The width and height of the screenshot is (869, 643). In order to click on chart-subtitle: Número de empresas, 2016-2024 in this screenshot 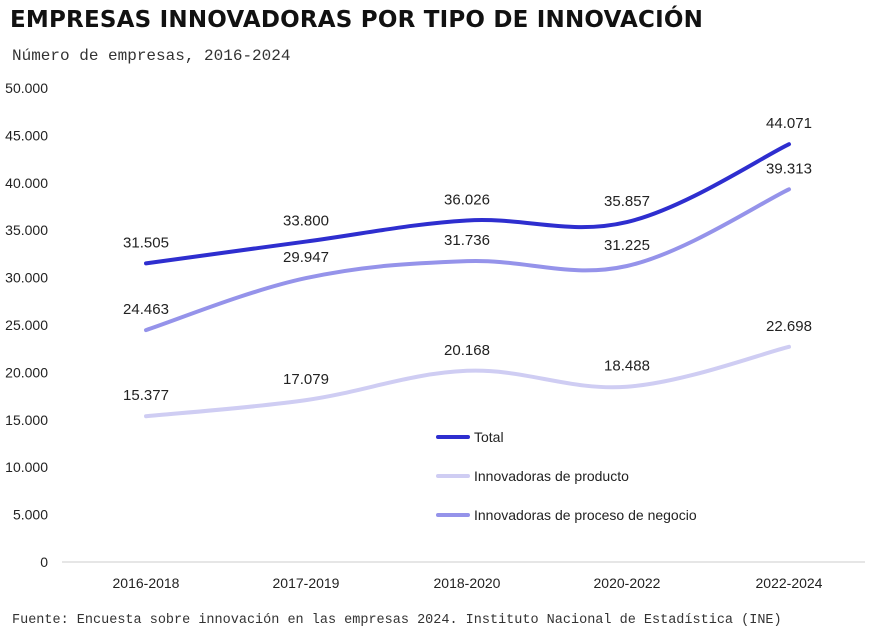, I will do `click(151, 56)`.